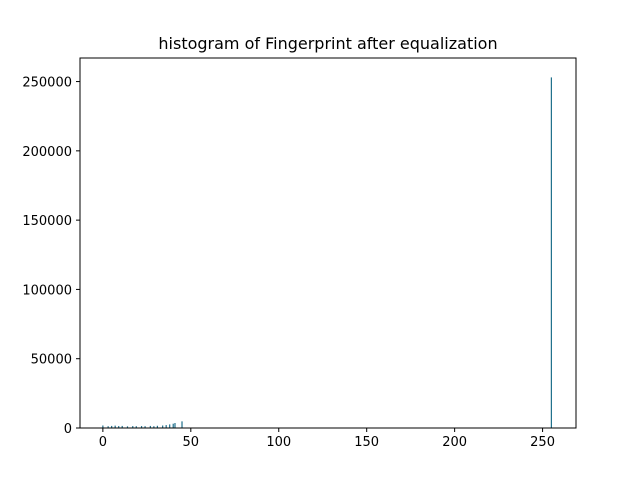  What do you see at coordinates (454, 442) in the screenshot?
I see `x-tick-label: 200` at bounding box center [454, 442].